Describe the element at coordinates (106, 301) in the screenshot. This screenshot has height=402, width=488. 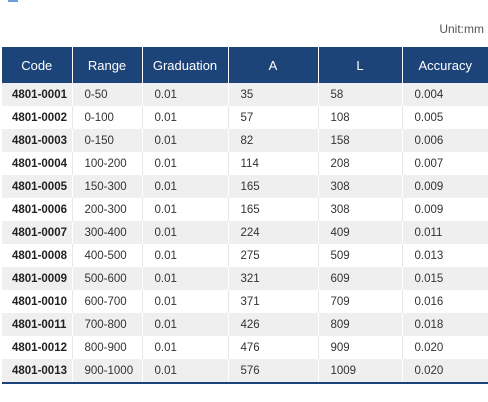
I see `table-cell: 600-700` at that location.